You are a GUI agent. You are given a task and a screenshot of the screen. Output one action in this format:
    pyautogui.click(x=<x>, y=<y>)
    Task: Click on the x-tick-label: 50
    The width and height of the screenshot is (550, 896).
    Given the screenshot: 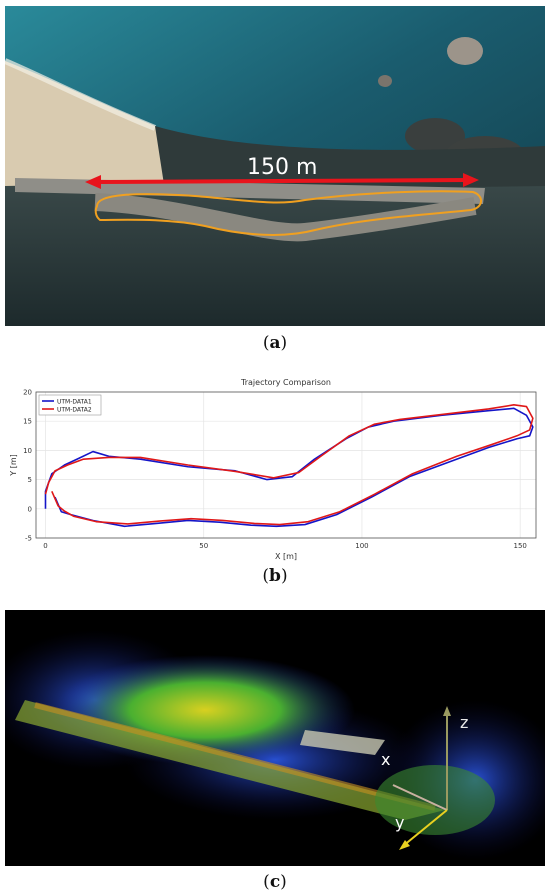 What is the action you would take?
    pyautogui.click(x=203, y=546)
    